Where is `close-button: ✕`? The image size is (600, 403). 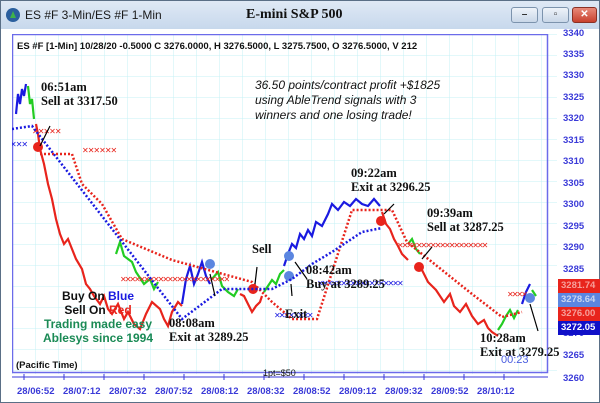
close-button: ✕ is located at coordinates (584, 15).